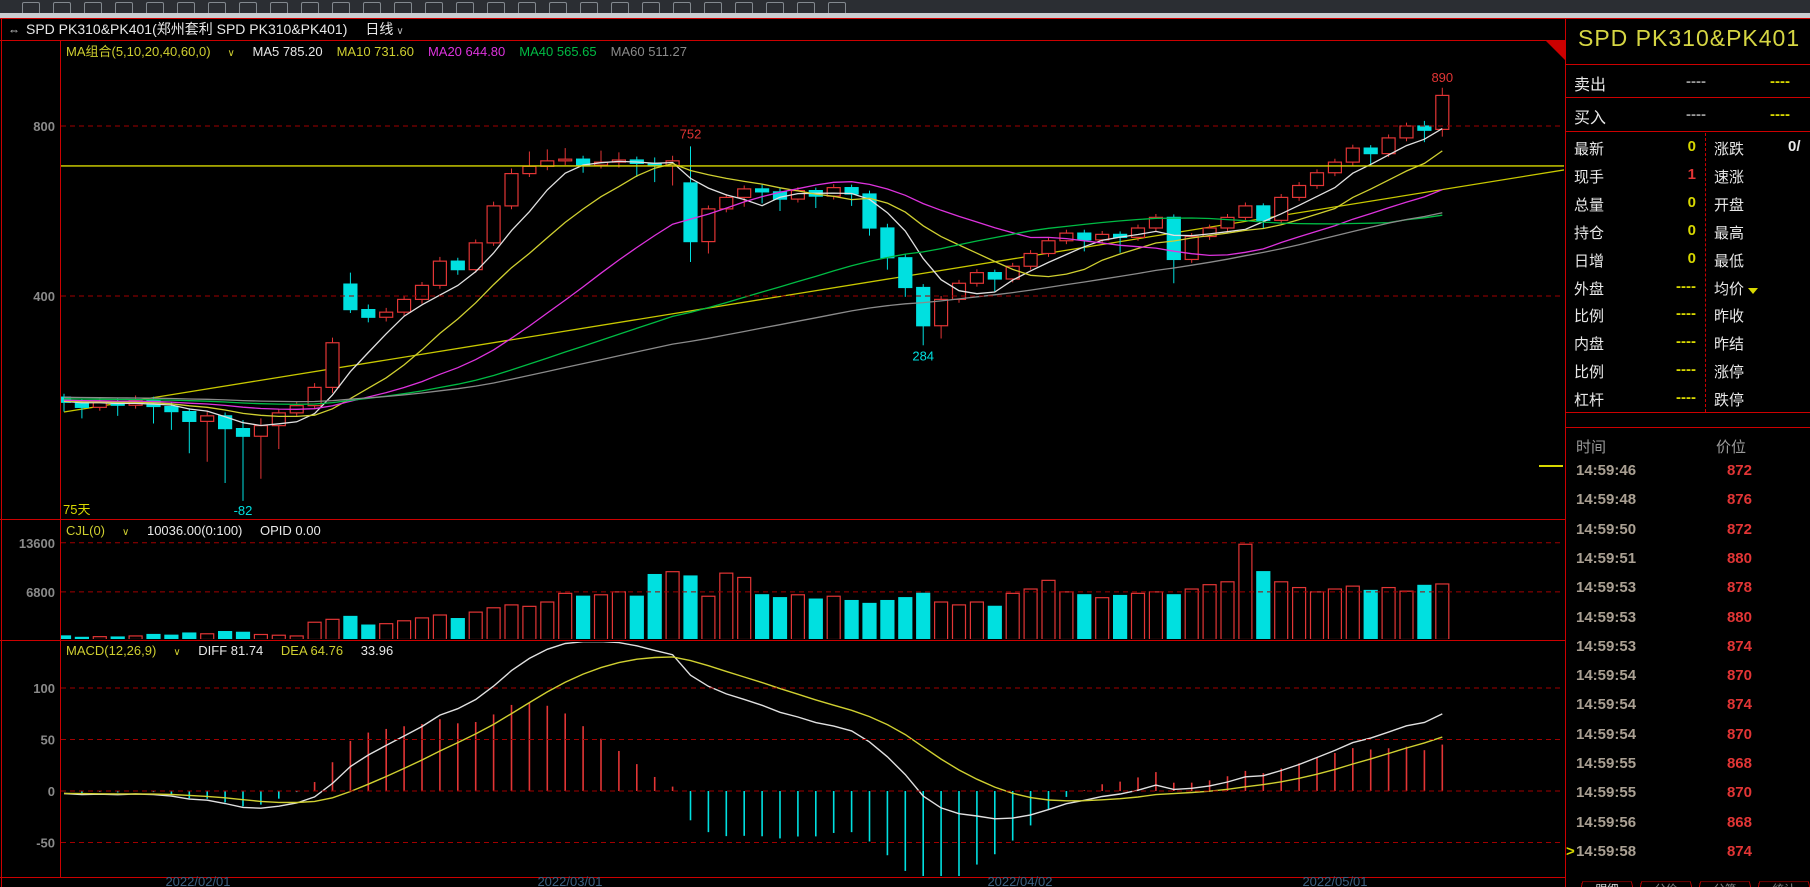 The image size is (1810, 887). I want to click on quote-label: 跌停, so click(1729, 401).